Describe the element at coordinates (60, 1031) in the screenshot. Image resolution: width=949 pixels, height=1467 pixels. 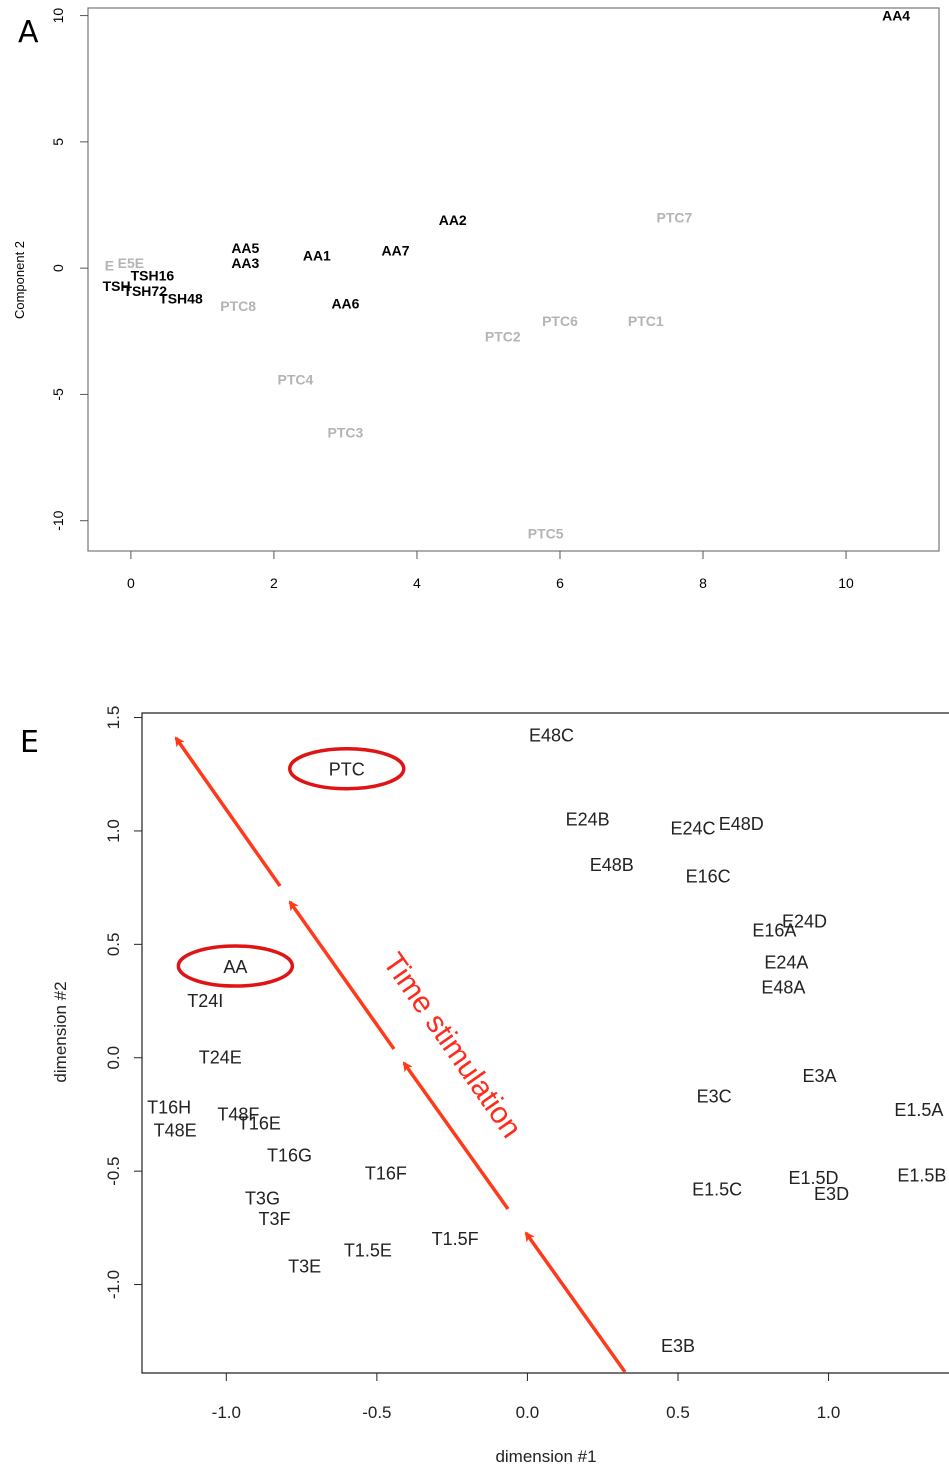
I see `y-axis-label-e: dimension #2` at that location.